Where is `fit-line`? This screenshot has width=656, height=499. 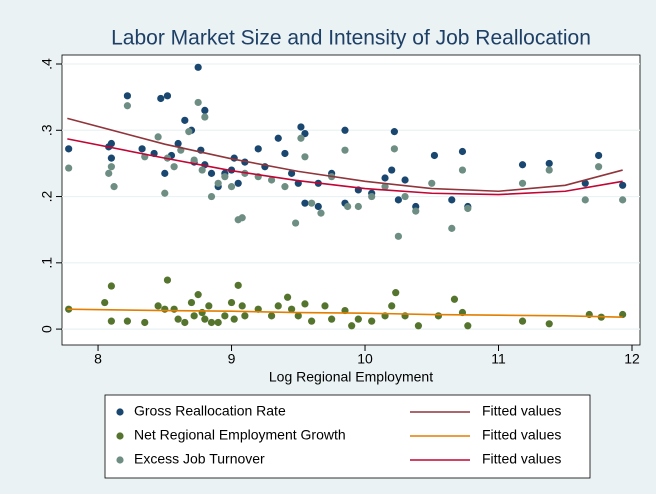
fit-line is located at coordinates (345, 155).